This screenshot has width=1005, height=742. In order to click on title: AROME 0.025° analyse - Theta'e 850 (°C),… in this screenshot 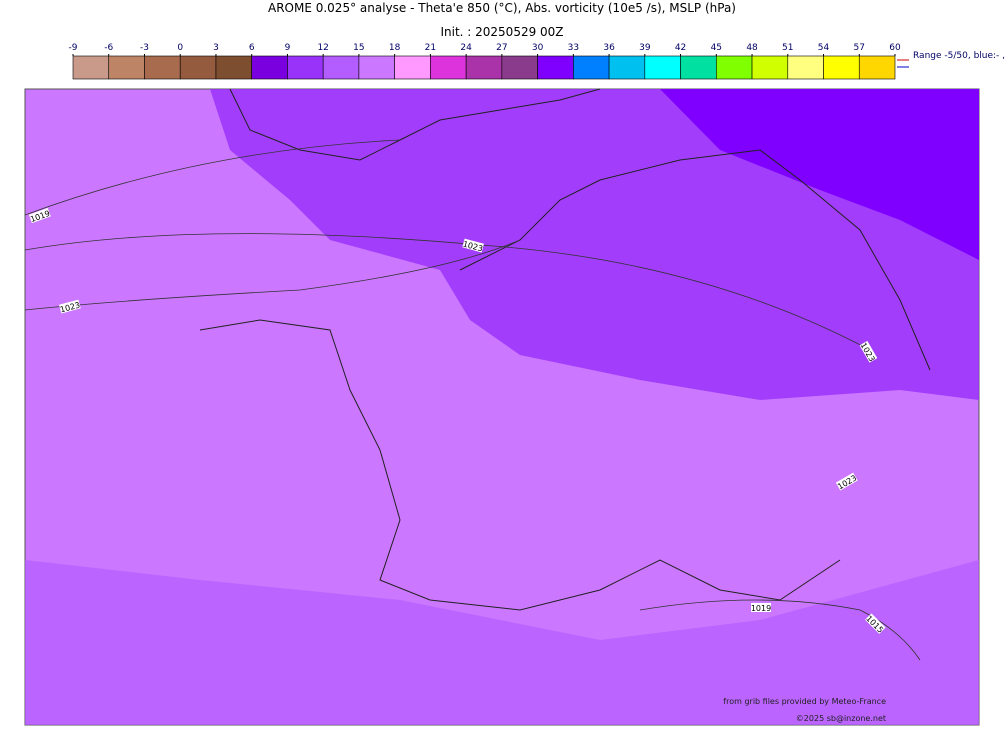, I will do `click(502, 8)`.